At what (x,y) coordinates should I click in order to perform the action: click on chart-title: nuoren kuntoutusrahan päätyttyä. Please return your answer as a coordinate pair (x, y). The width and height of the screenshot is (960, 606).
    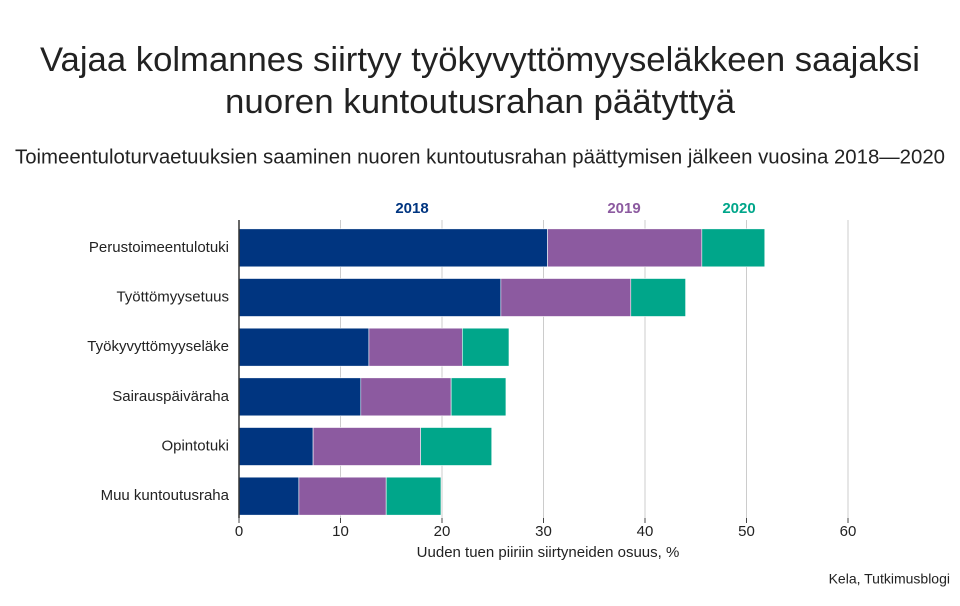
    Looking at the image, I should click on (480, 102).